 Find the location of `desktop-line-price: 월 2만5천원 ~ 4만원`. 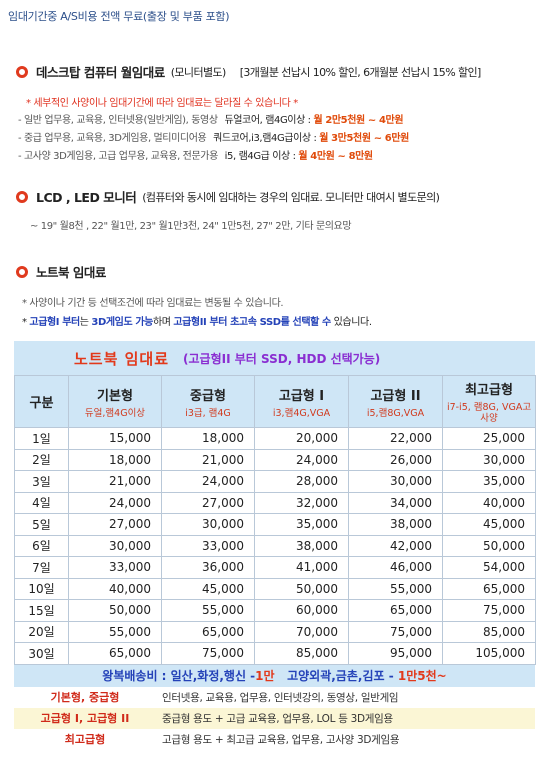

desktop-line-price: 월 2만5천원 ~ 4만원 is located at coordinates (358, 120).